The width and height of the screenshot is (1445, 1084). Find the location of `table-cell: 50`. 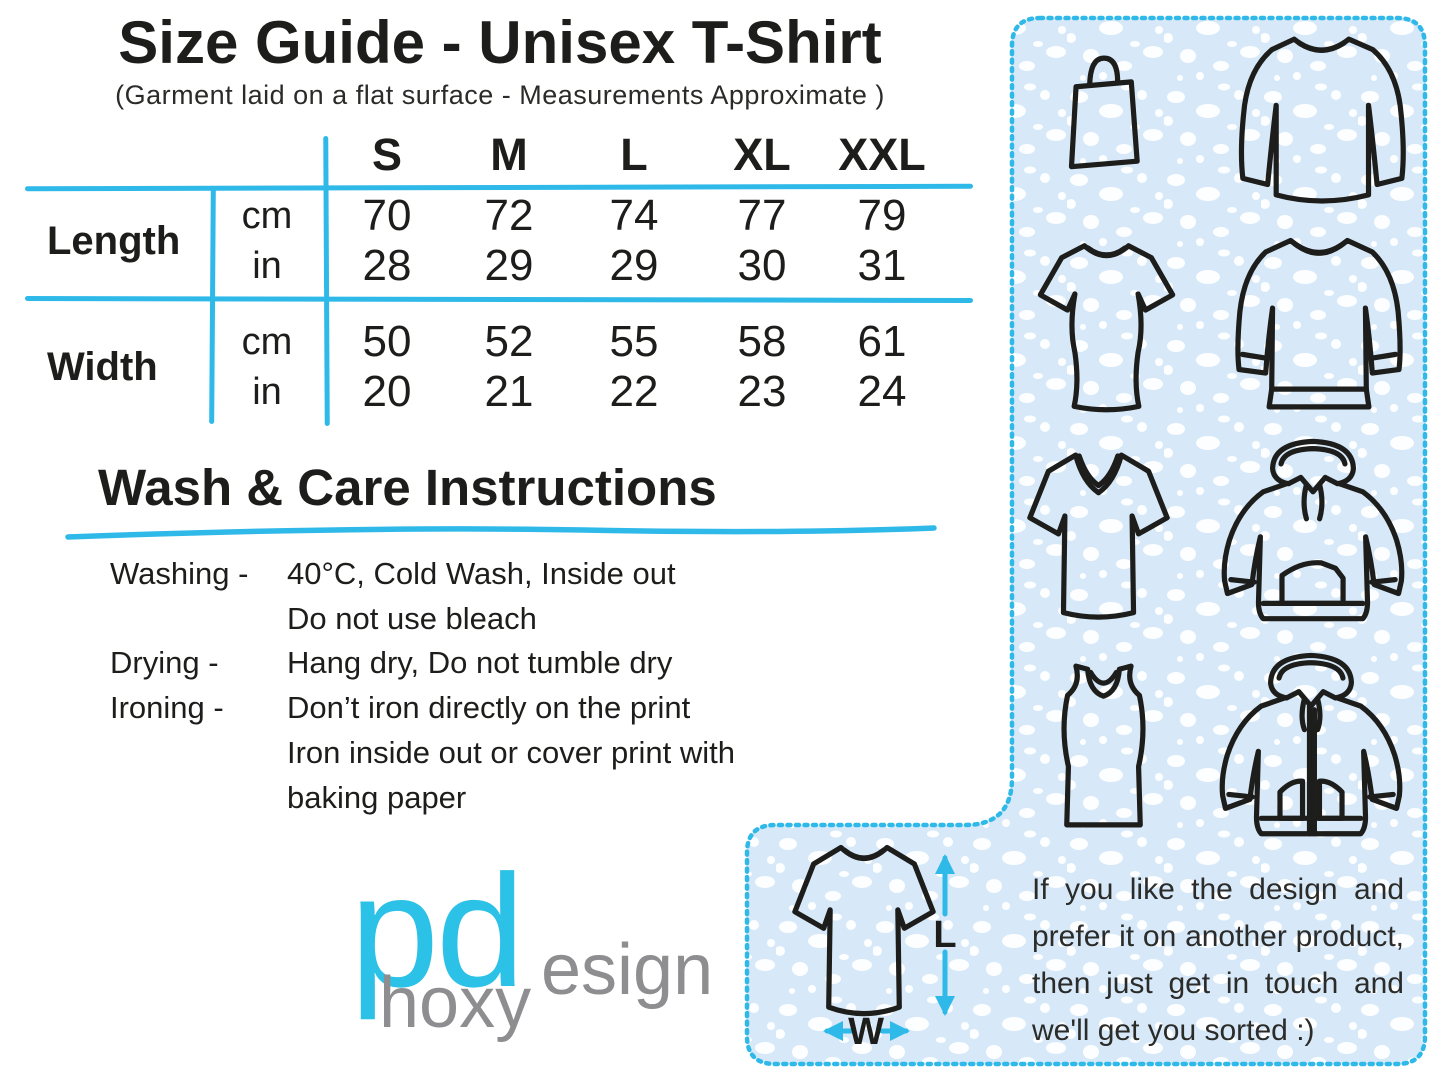

table-cell: 50 is located at coordinates (387, 341).